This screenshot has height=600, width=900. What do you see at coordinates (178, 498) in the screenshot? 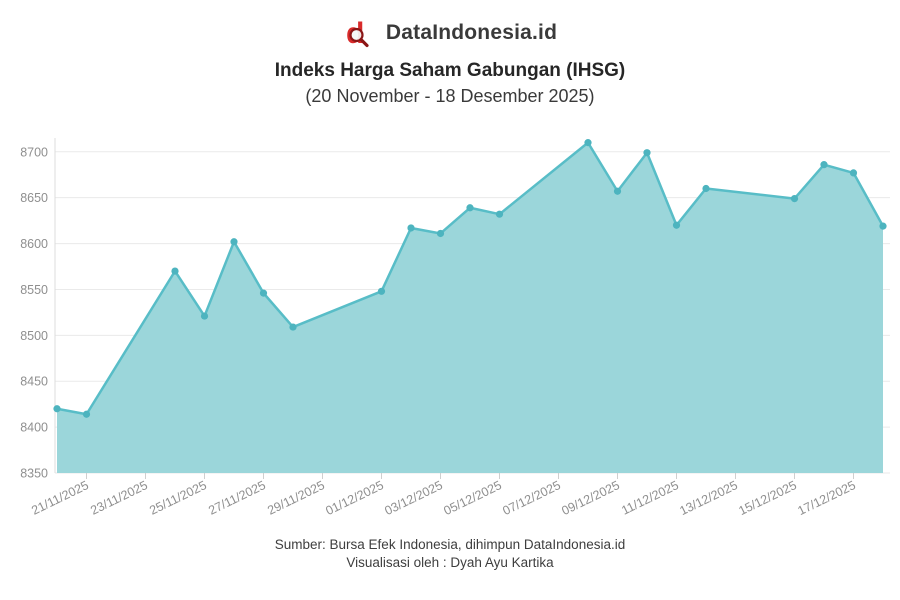
I see `x-axis-tick-label: 25/11/2025` at bounding box center [178, 498].